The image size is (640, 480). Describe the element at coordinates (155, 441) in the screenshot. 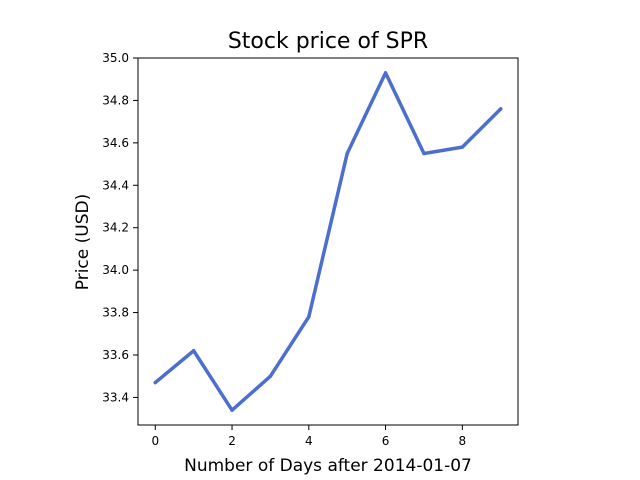

I see `x-tick-label: 0` at that location.